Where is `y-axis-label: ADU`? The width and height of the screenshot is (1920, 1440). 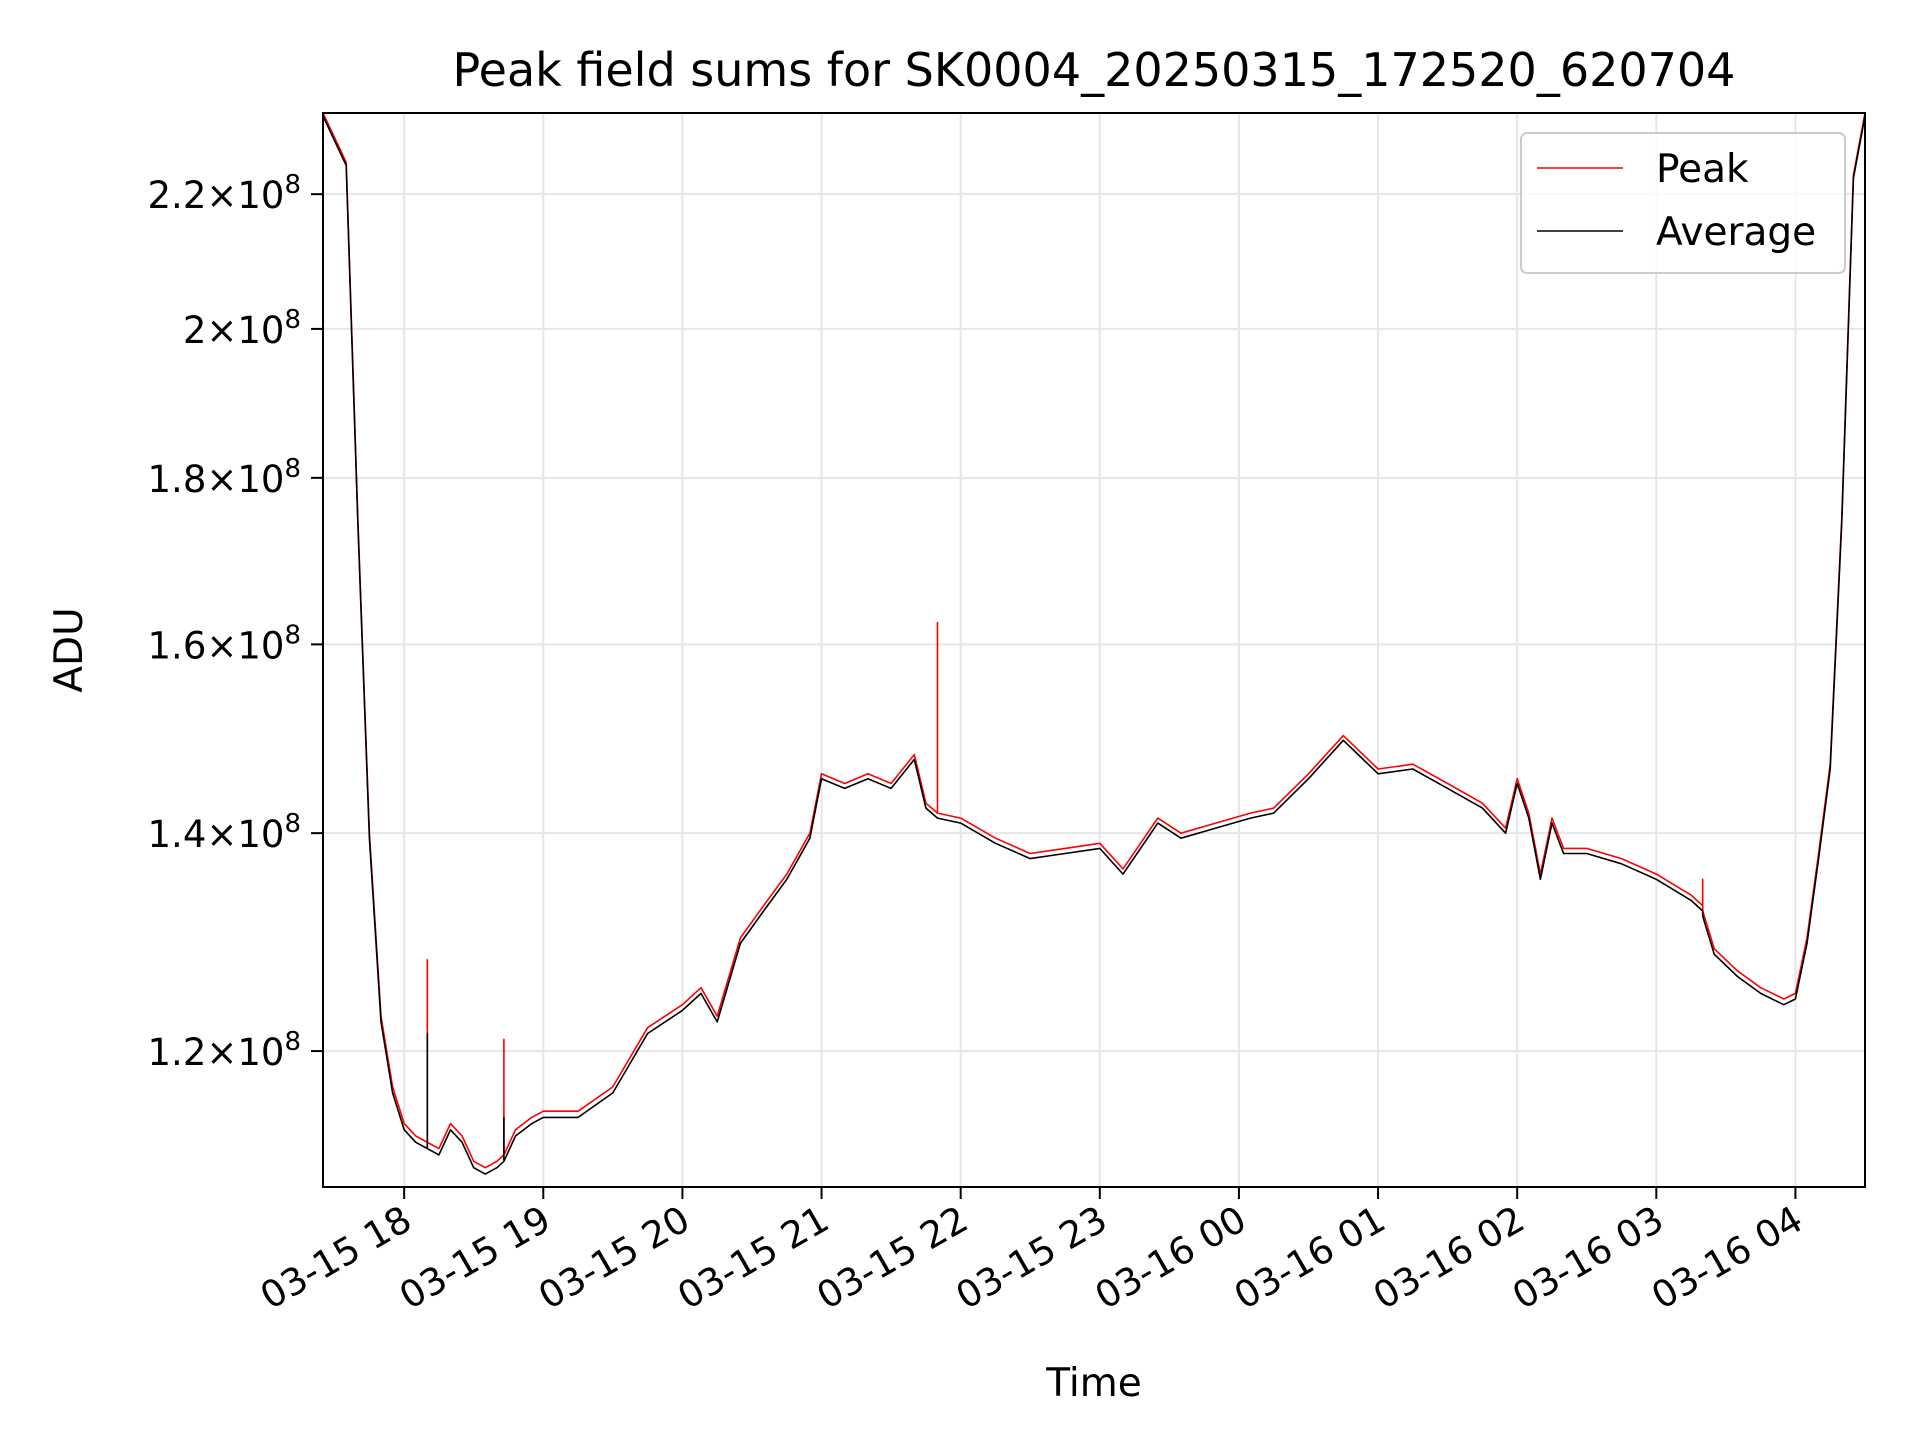
y-axis-label: ADU is located at coordinates (69, 649).